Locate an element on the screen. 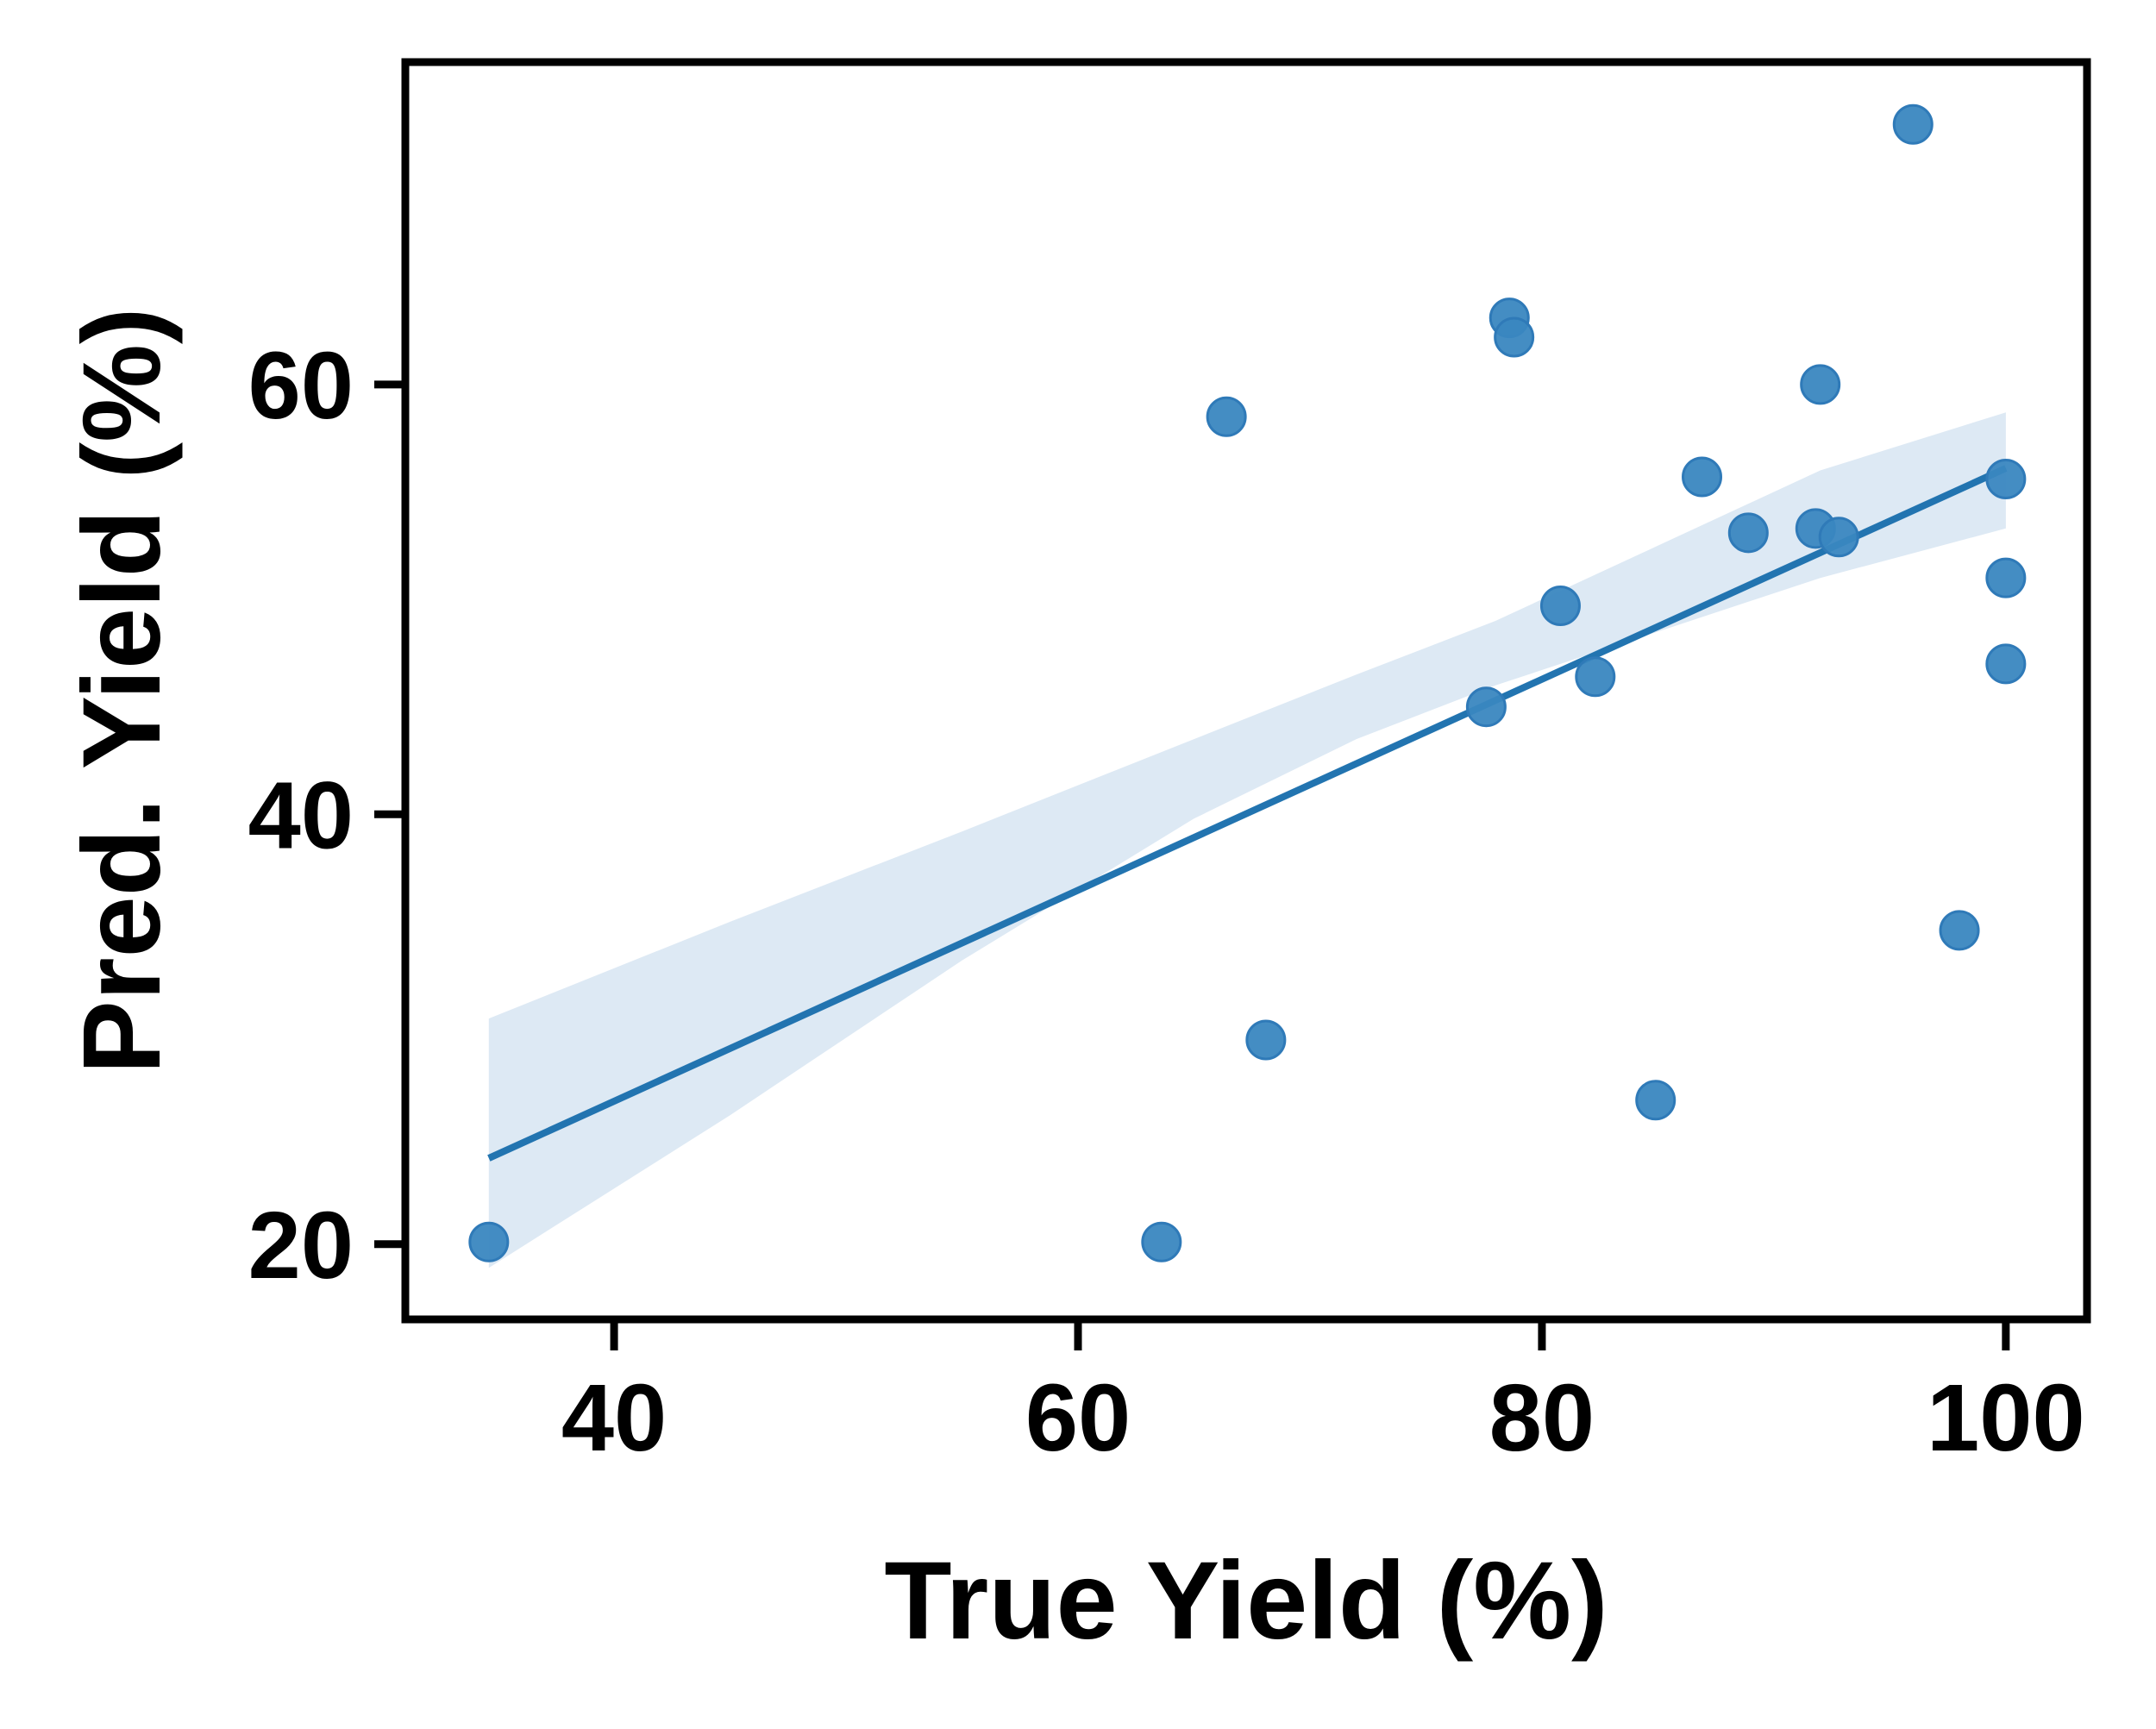  x-tick-label: 40 is located at coordinates (614, 1418).